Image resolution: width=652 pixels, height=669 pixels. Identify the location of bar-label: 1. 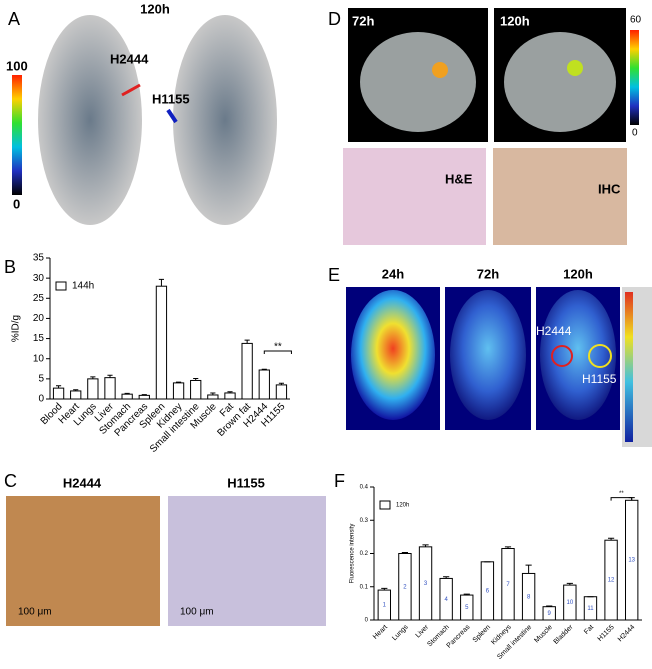
(385, 606).